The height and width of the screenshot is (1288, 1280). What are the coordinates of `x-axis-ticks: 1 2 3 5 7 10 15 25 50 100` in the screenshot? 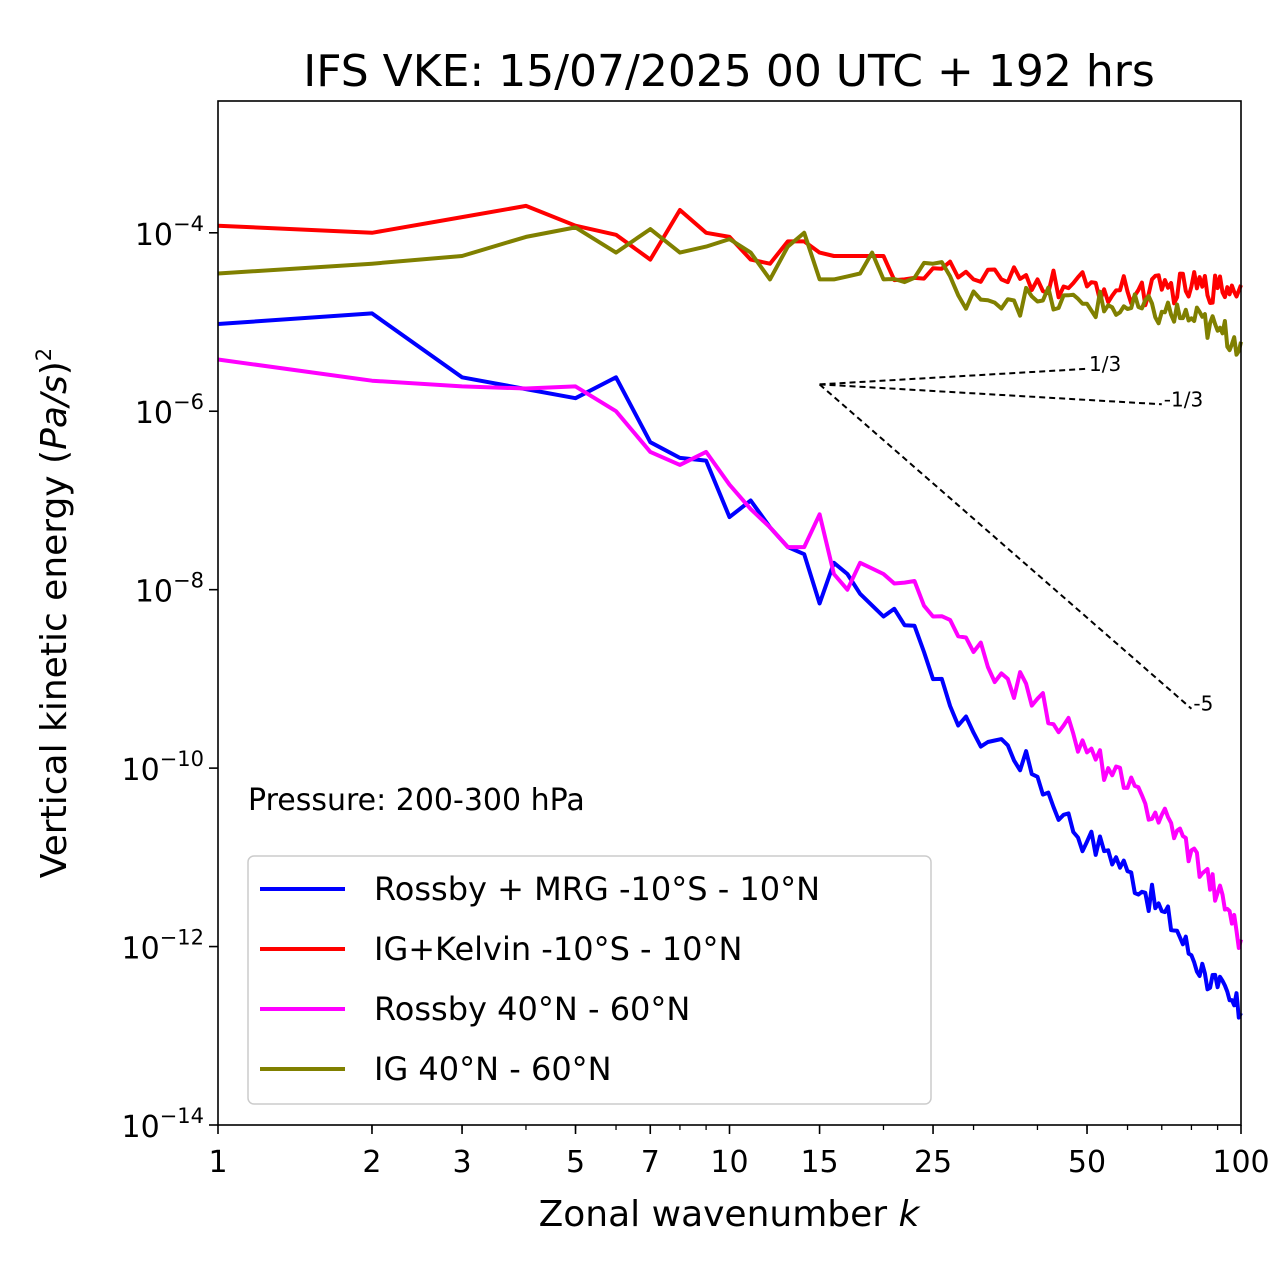 It's located at (739, 1152).